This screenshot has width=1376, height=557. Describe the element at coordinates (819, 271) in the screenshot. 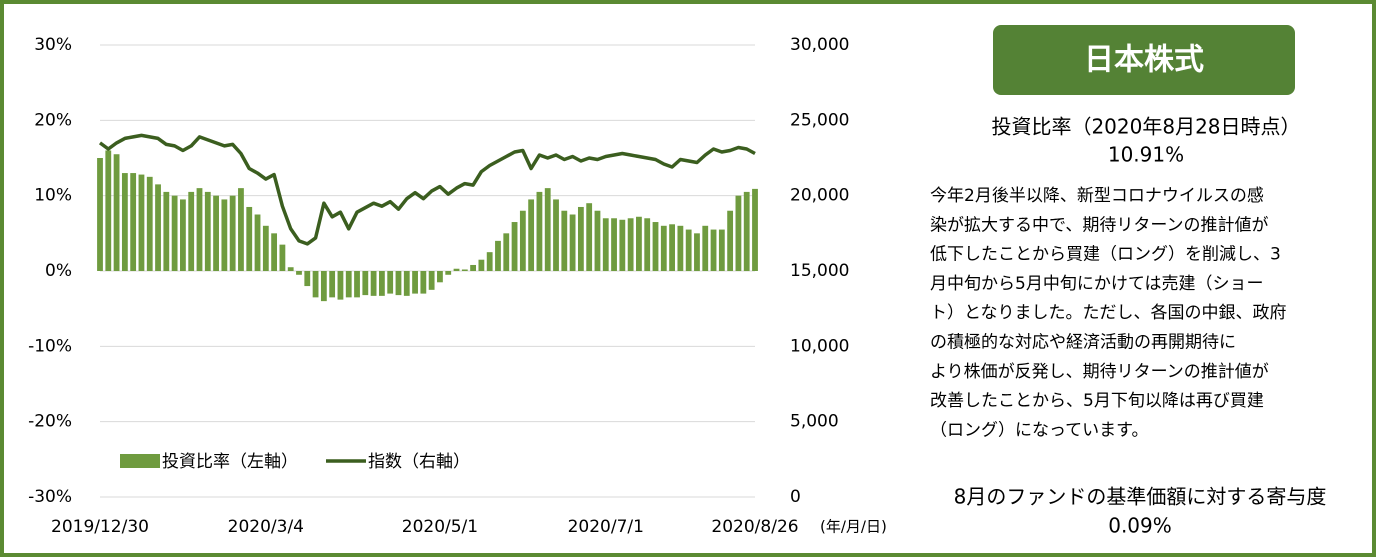

I see `y2-tick-label: 15,000` at that location.